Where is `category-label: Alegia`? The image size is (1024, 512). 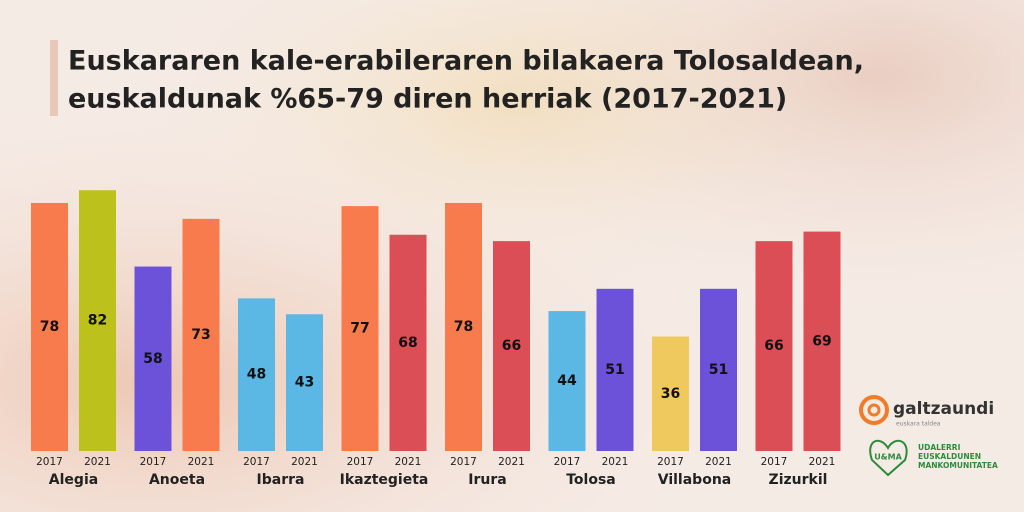 category-label: Alegia is located at coordinates (73, 480).